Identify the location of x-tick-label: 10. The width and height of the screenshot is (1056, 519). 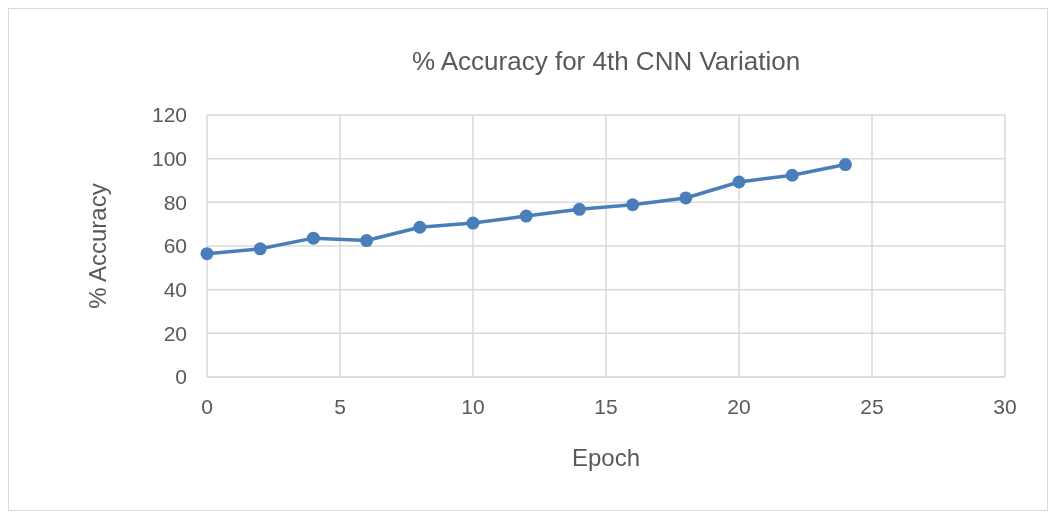
(473, 406).